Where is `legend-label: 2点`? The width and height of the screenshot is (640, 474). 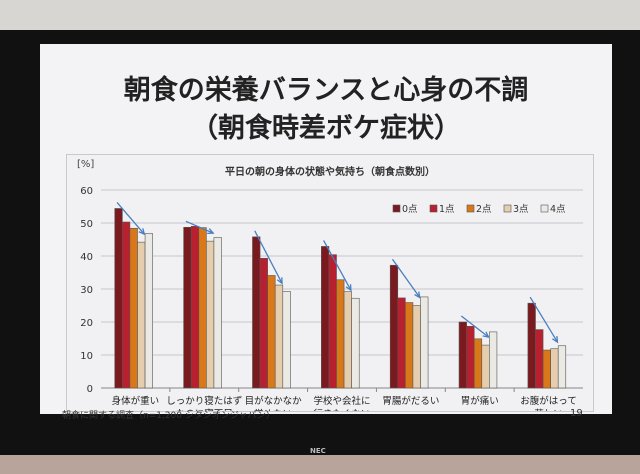
legend-label: 2点 is located at coordinates (484, 209).